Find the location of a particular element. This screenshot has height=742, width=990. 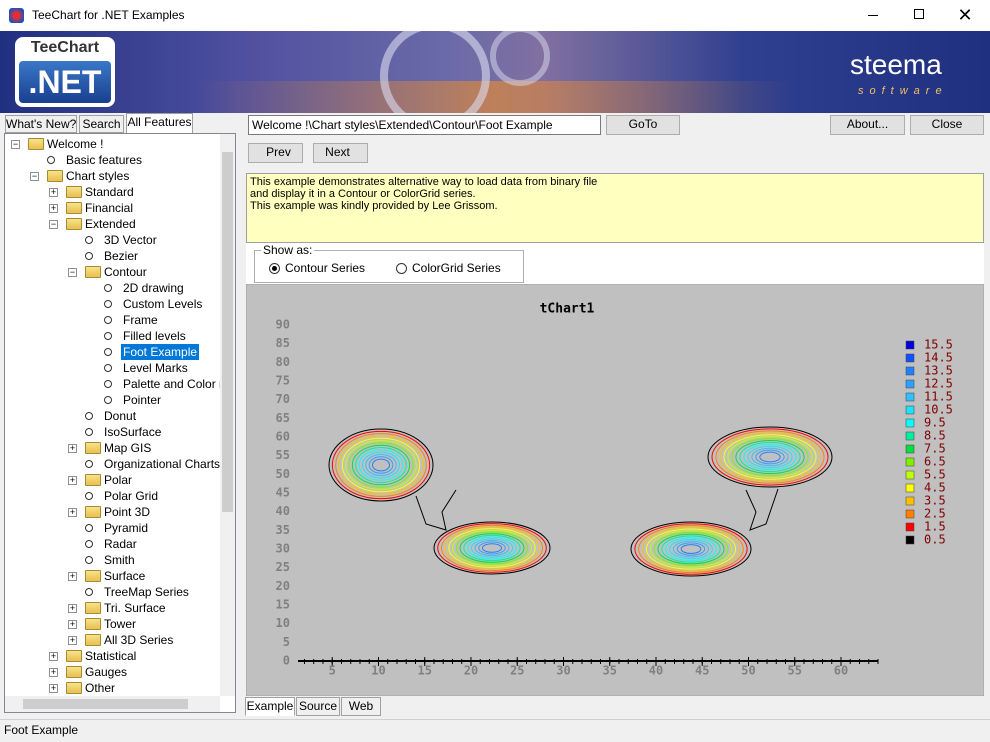

tree-item: 2D drawing is located at coordinates (112, 288).